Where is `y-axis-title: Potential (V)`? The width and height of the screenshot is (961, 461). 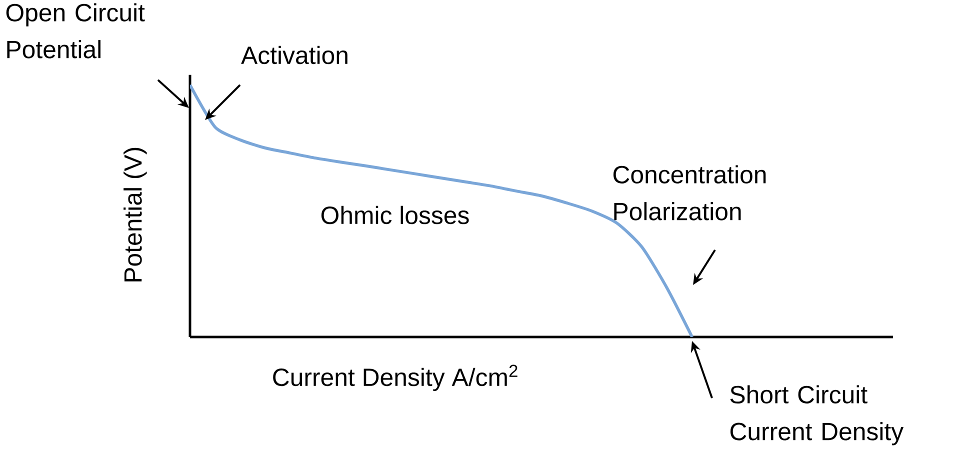 y-axis-title: Potential (V) is located at coordinates (135, 215).